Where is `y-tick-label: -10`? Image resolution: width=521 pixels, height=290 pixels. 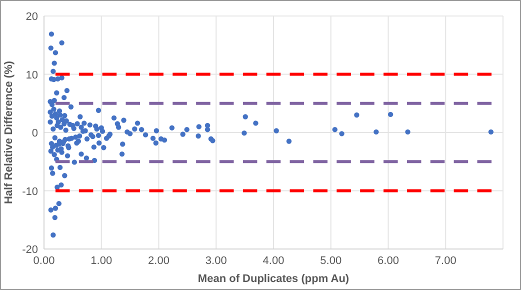 y-tick-label: -10 is located at coordinates (30, 192).